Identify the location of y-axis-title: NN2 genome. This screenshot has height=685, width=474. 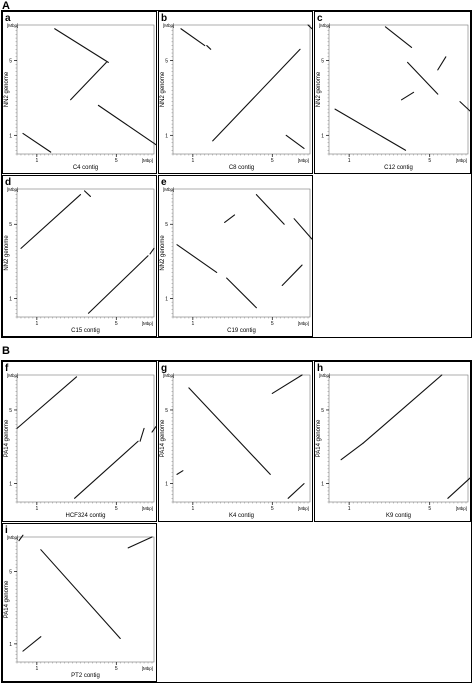
(7, 89).